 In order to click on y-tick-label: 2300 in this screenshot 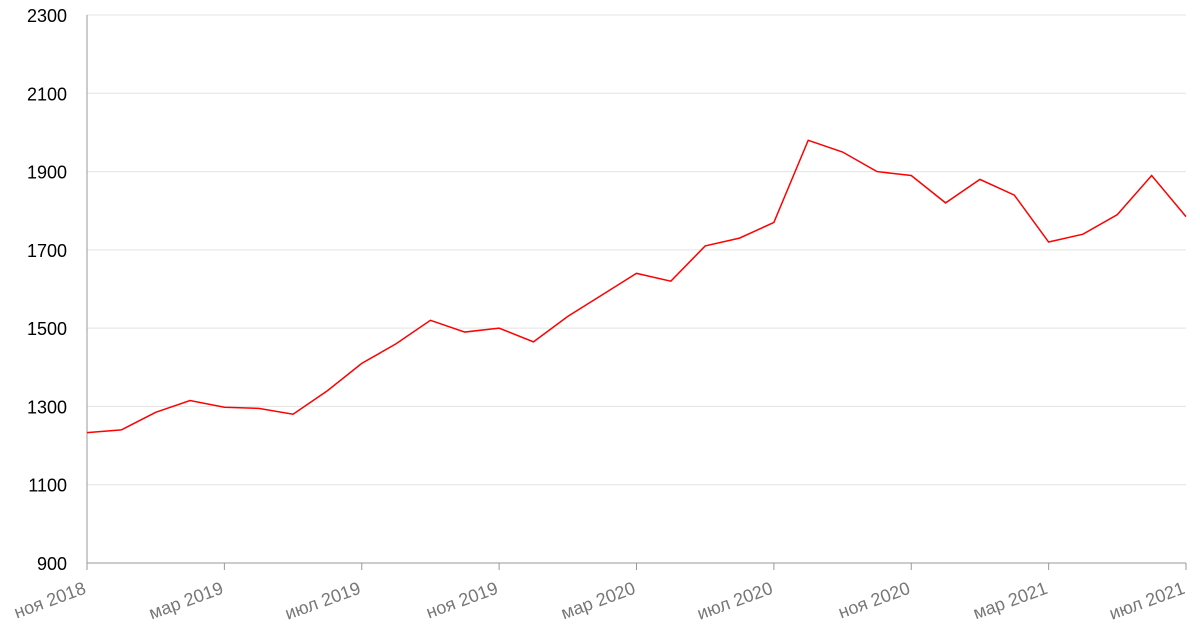, I will do `click(47, 16)`.